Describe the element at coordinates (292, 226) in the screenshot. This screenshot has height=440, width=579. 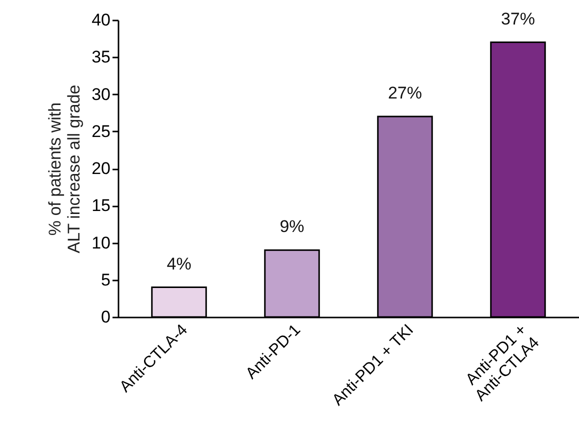
I see `data-label: 9%` at that location.